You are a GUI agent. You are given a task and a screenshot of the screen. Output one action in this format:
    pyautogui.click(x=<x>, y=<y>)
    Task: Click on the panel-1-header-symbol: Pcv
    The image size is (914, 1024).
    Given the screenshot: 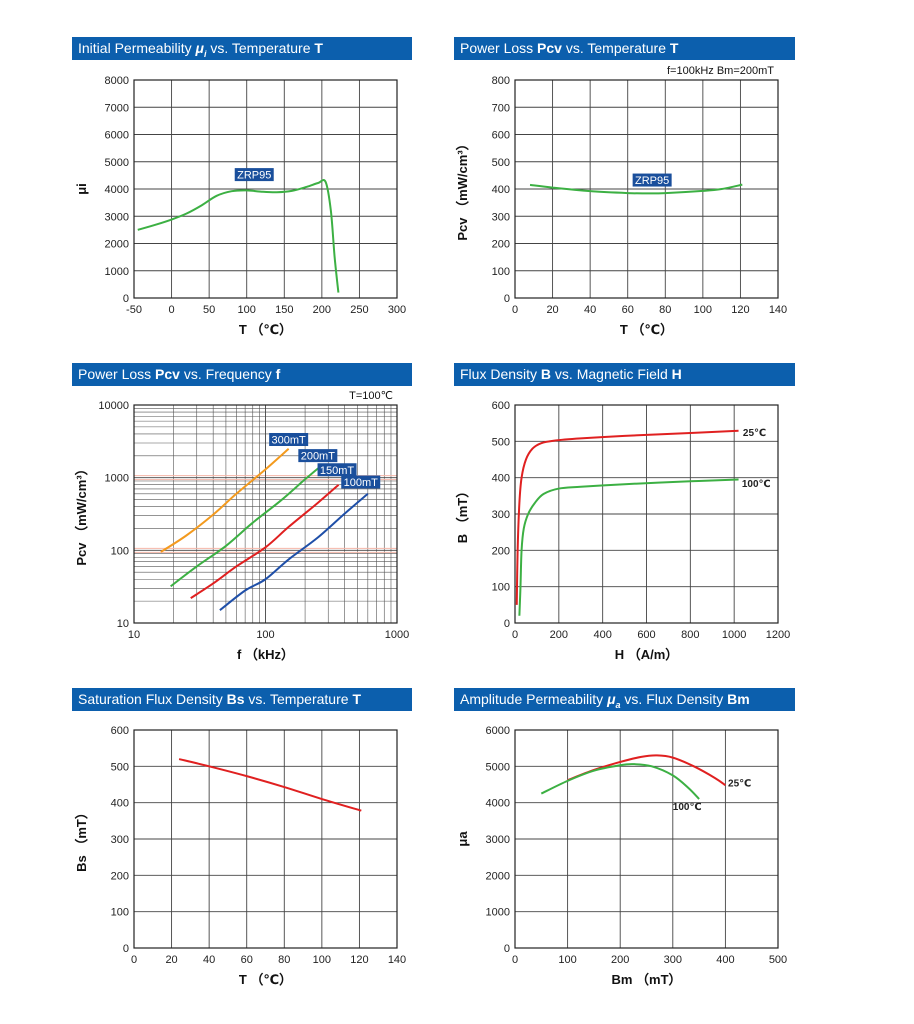 What is the action you would take?
    pyautogui.click(x=549, y=48)
    